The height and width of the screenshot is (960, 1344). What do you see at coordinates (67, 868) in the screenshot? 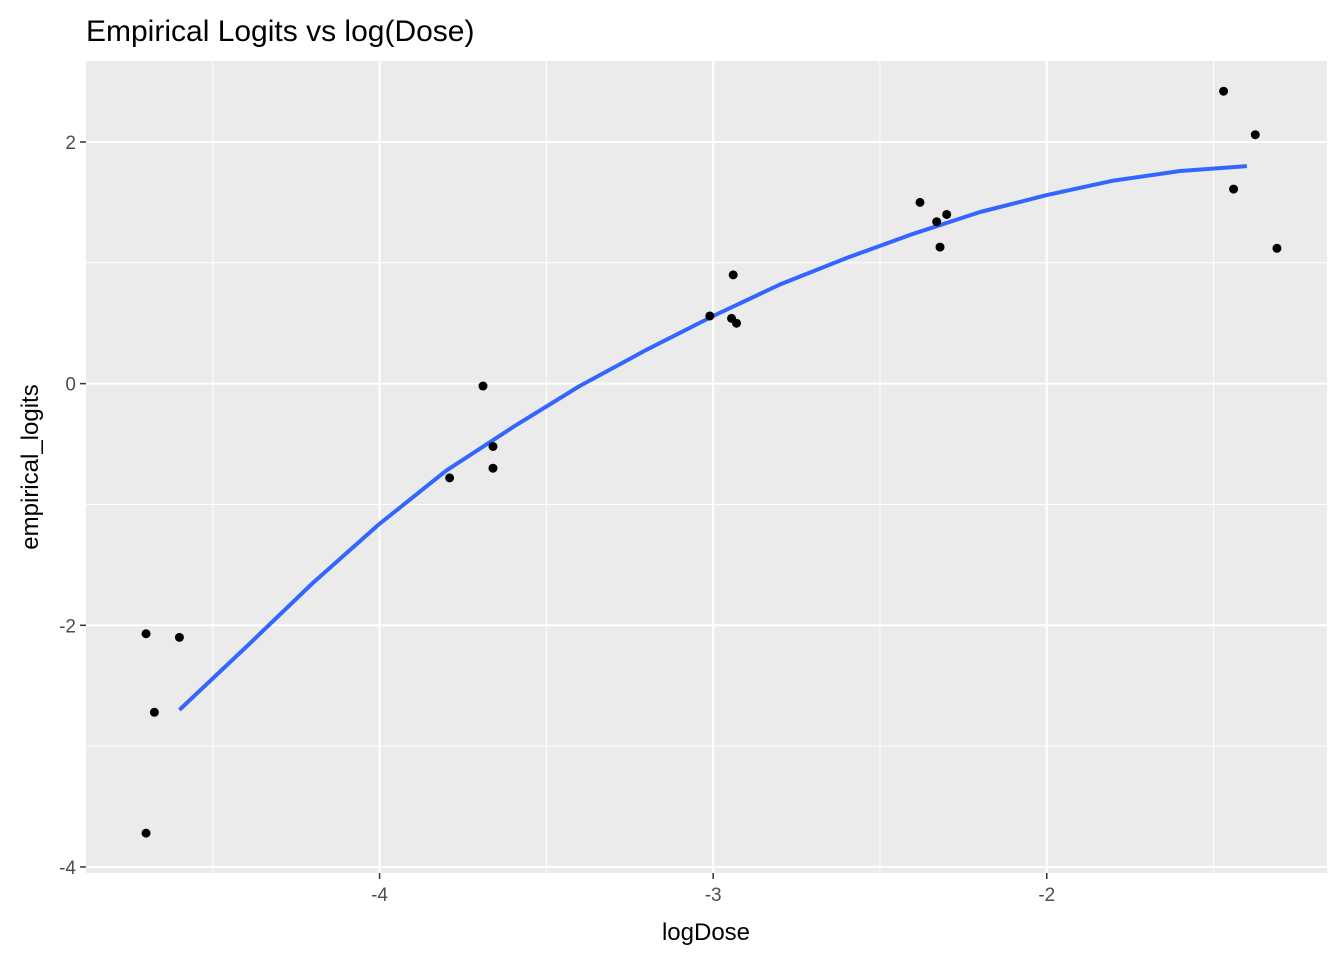
I see `y-tick-label: -4` at bounding box center [67, 868].